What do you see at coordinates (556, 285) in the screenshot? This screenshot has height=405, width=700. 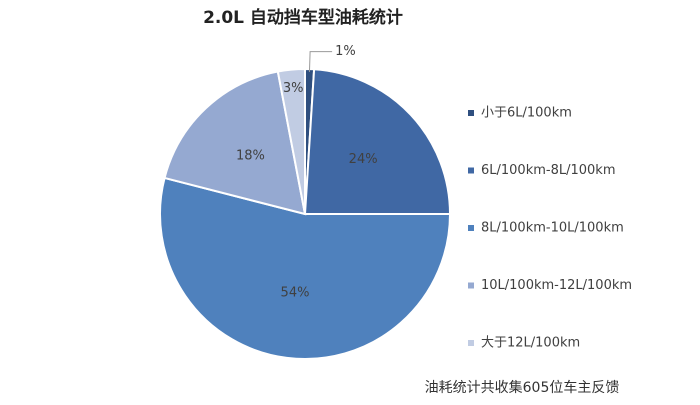 I see `legend-label: 10L/100km-12L/100km` at bounding box center [556, 285].